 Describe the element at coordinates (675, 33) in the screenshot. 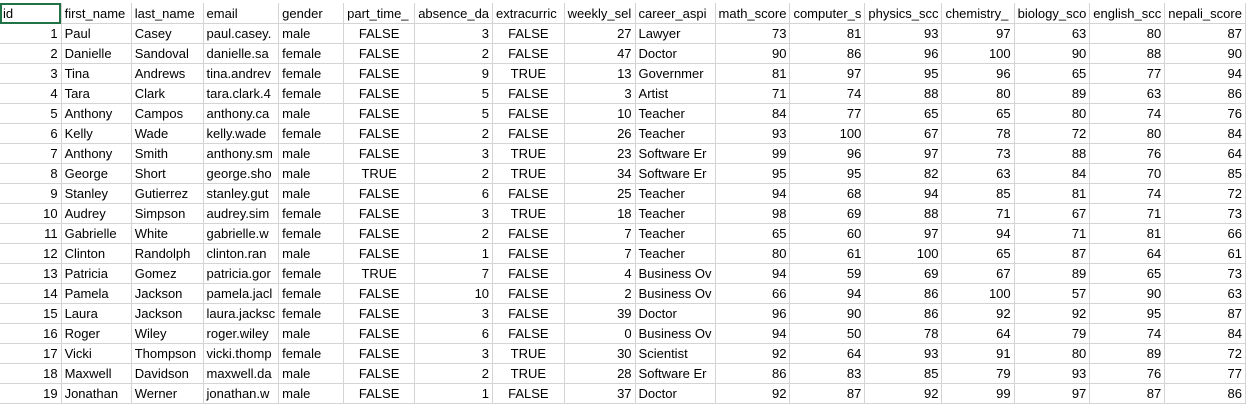

I see `data-cell: Lawyer` at that location.